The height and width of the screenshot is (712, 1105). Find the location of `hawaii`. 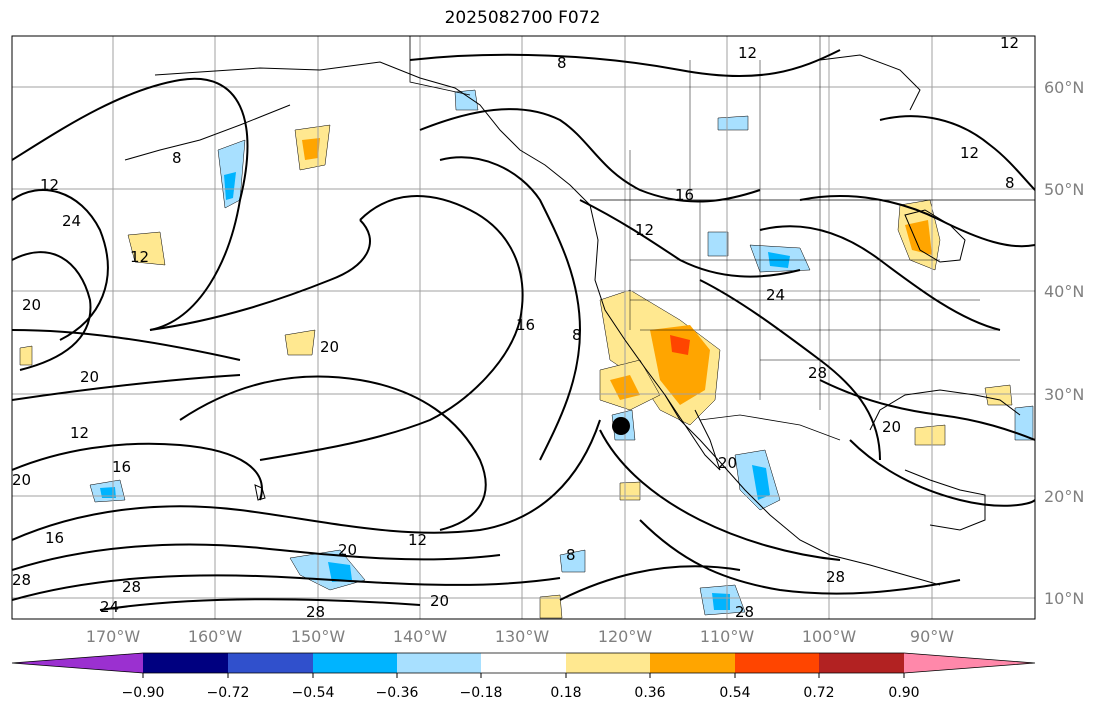

hawaii is located at coordinates (260, 492).